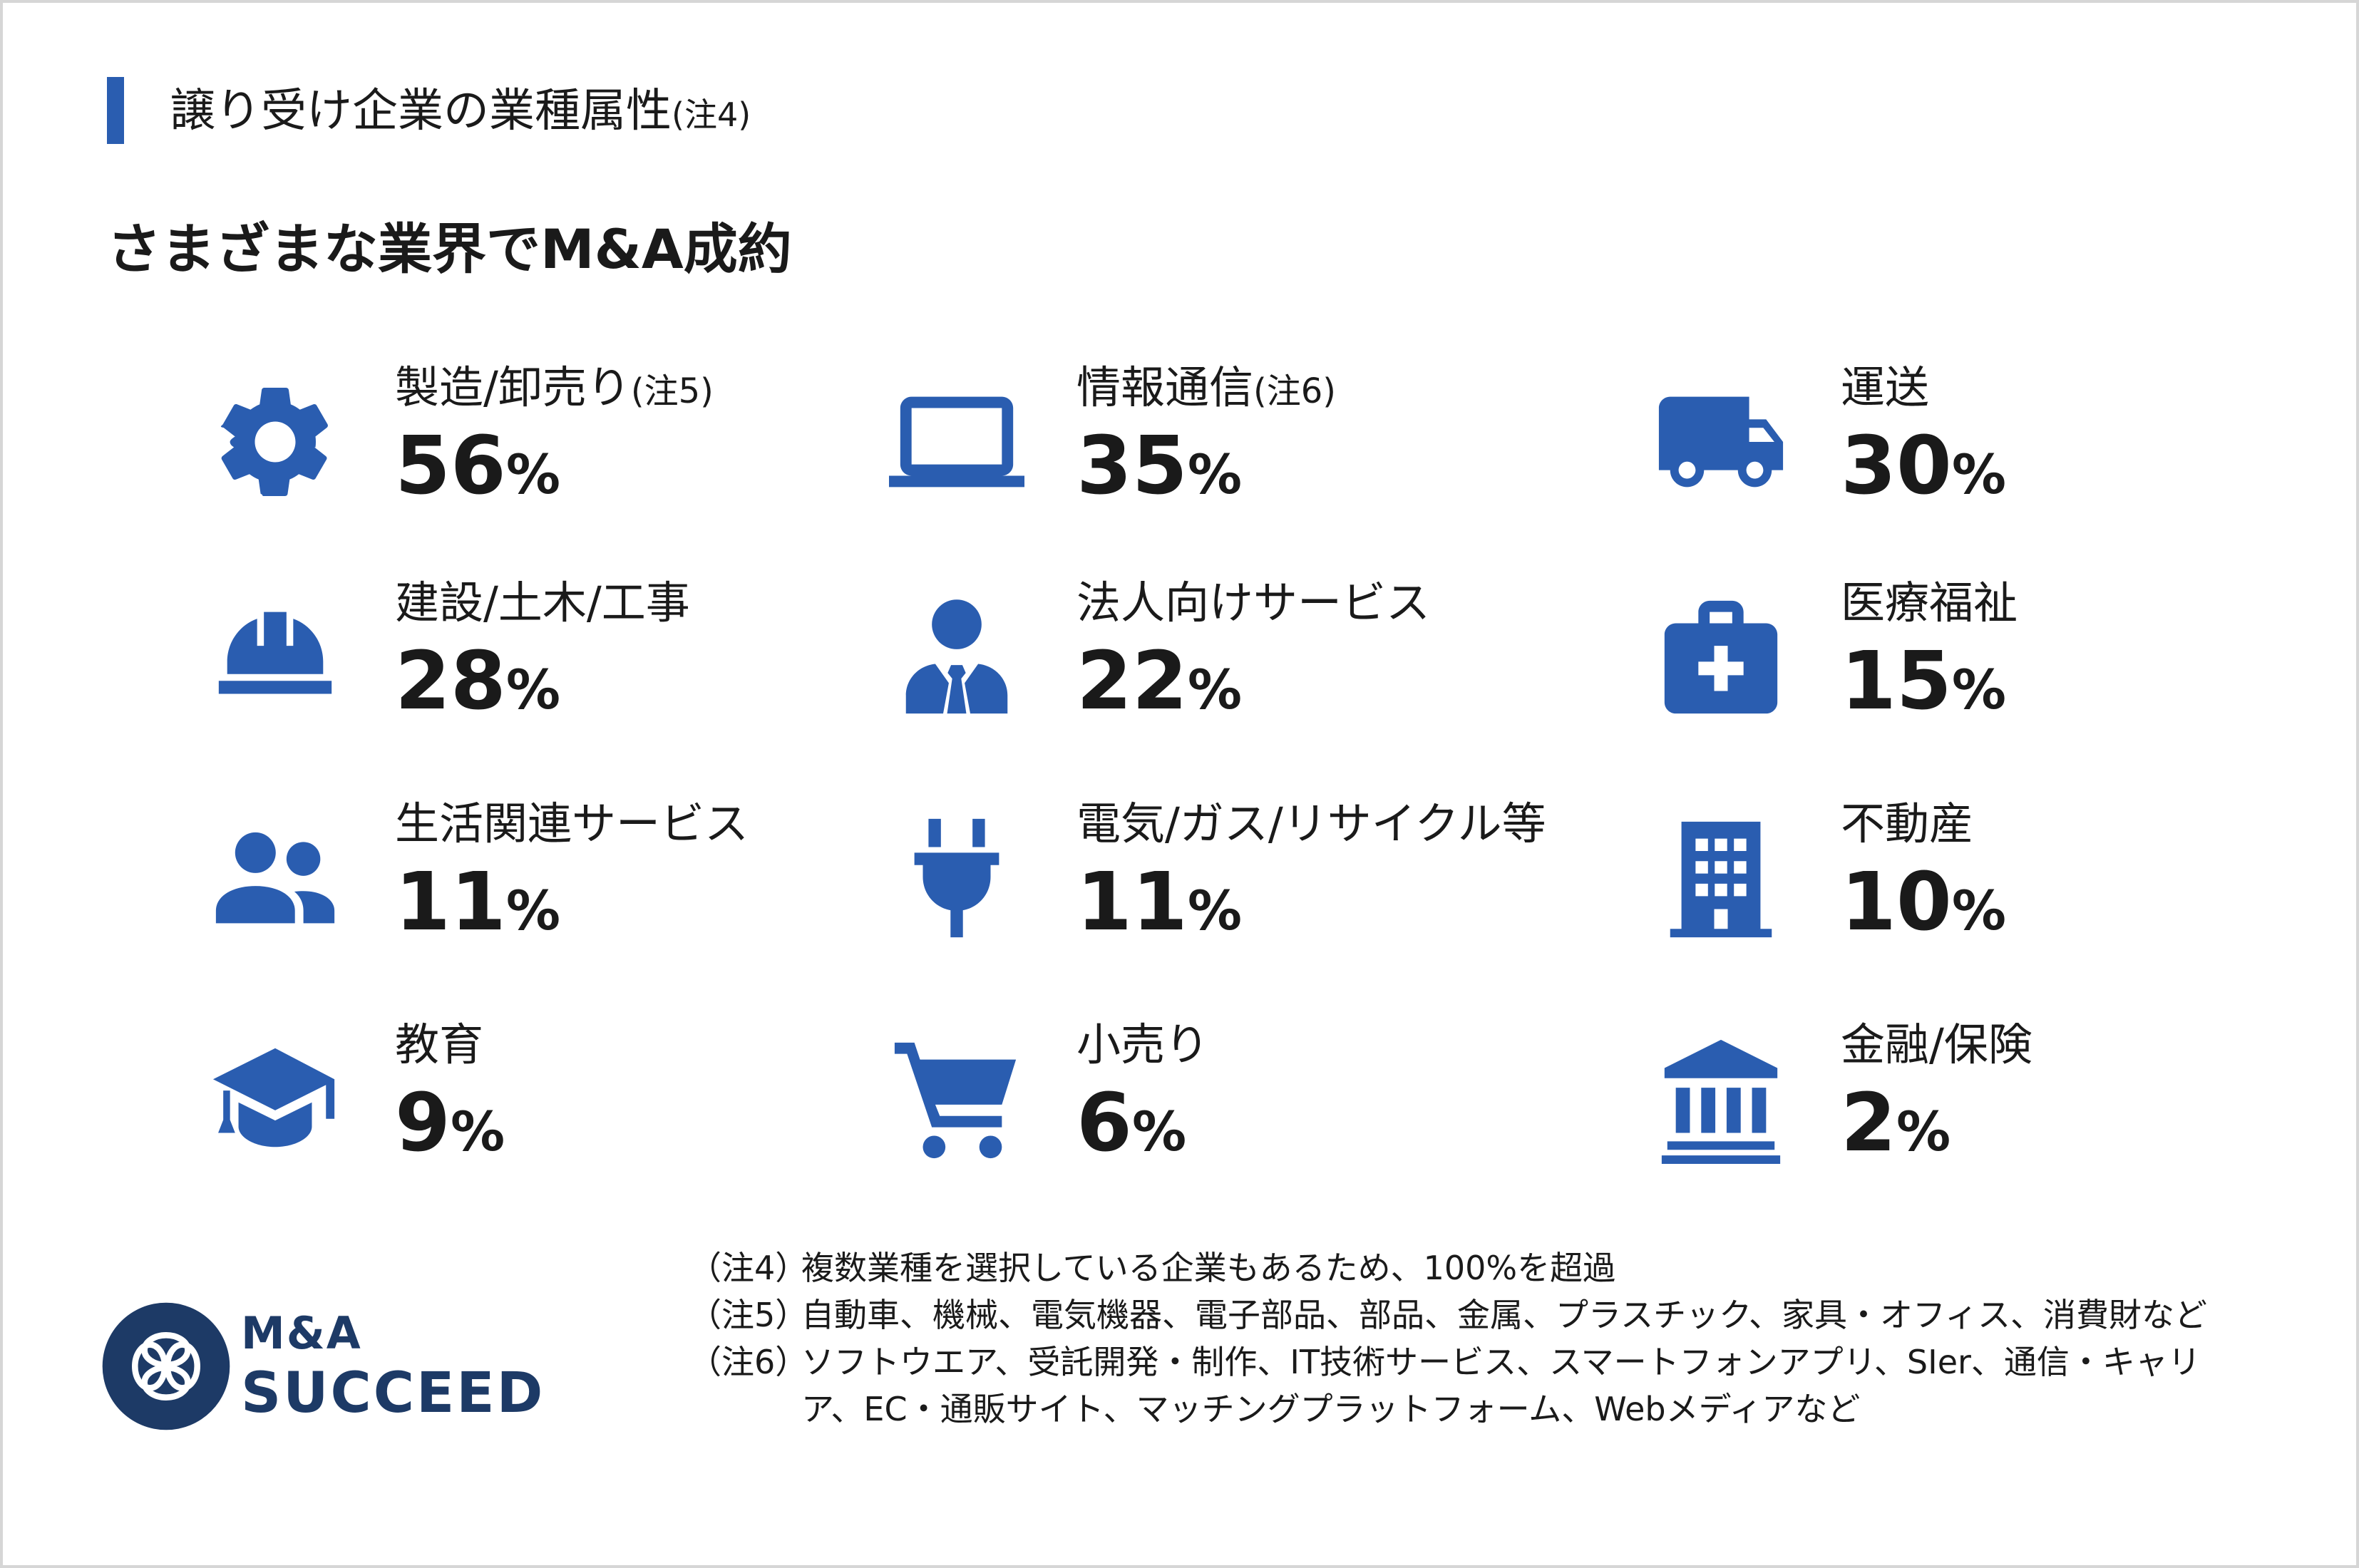 The image size is (2359, 1568). I want to click on logo-text-top: M&A, so click(301, 1333).